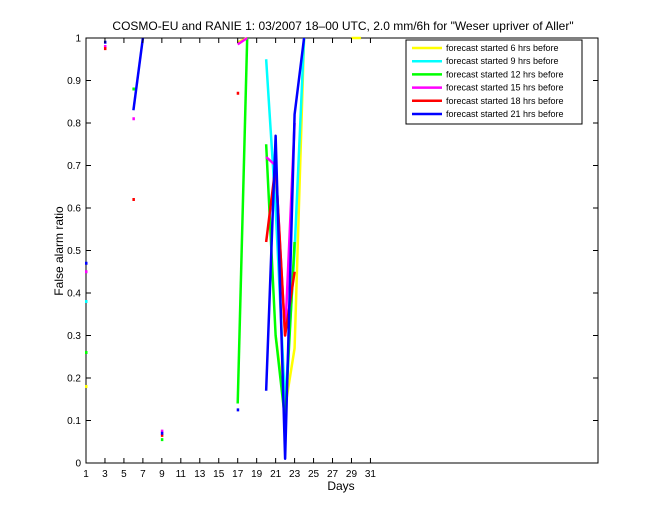  Describe the element at coordinates (143, 474) in the screenshot. I see `x-tick-label: 7` at that location.